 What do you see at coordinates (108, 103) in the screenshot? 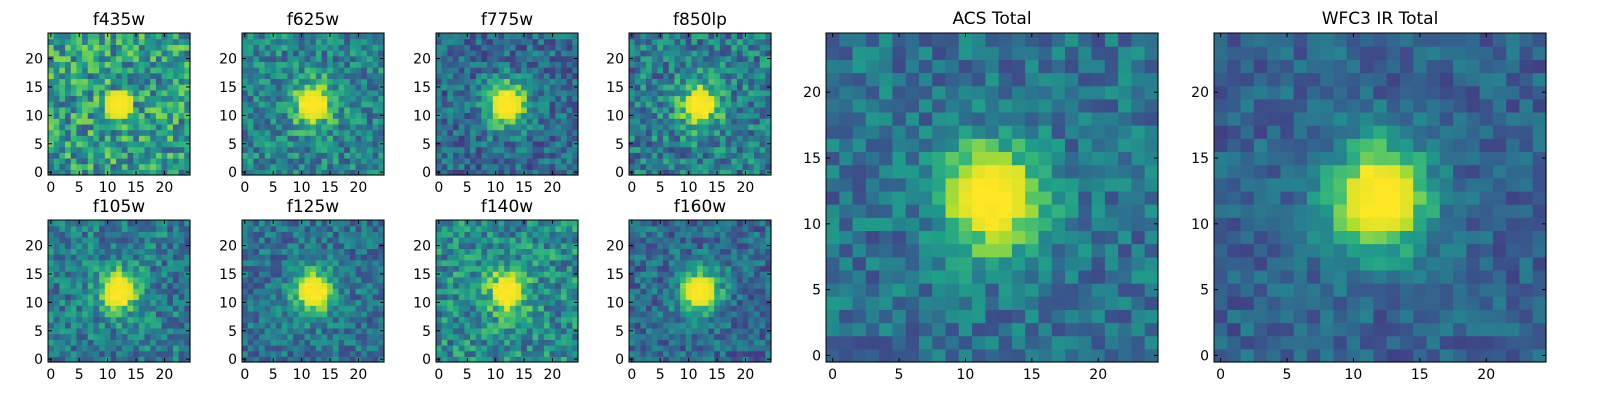
I see `panel-f435w: f435w 0 5 10 15 20 0 5 10 15 20` at bounding box center [108, 103].